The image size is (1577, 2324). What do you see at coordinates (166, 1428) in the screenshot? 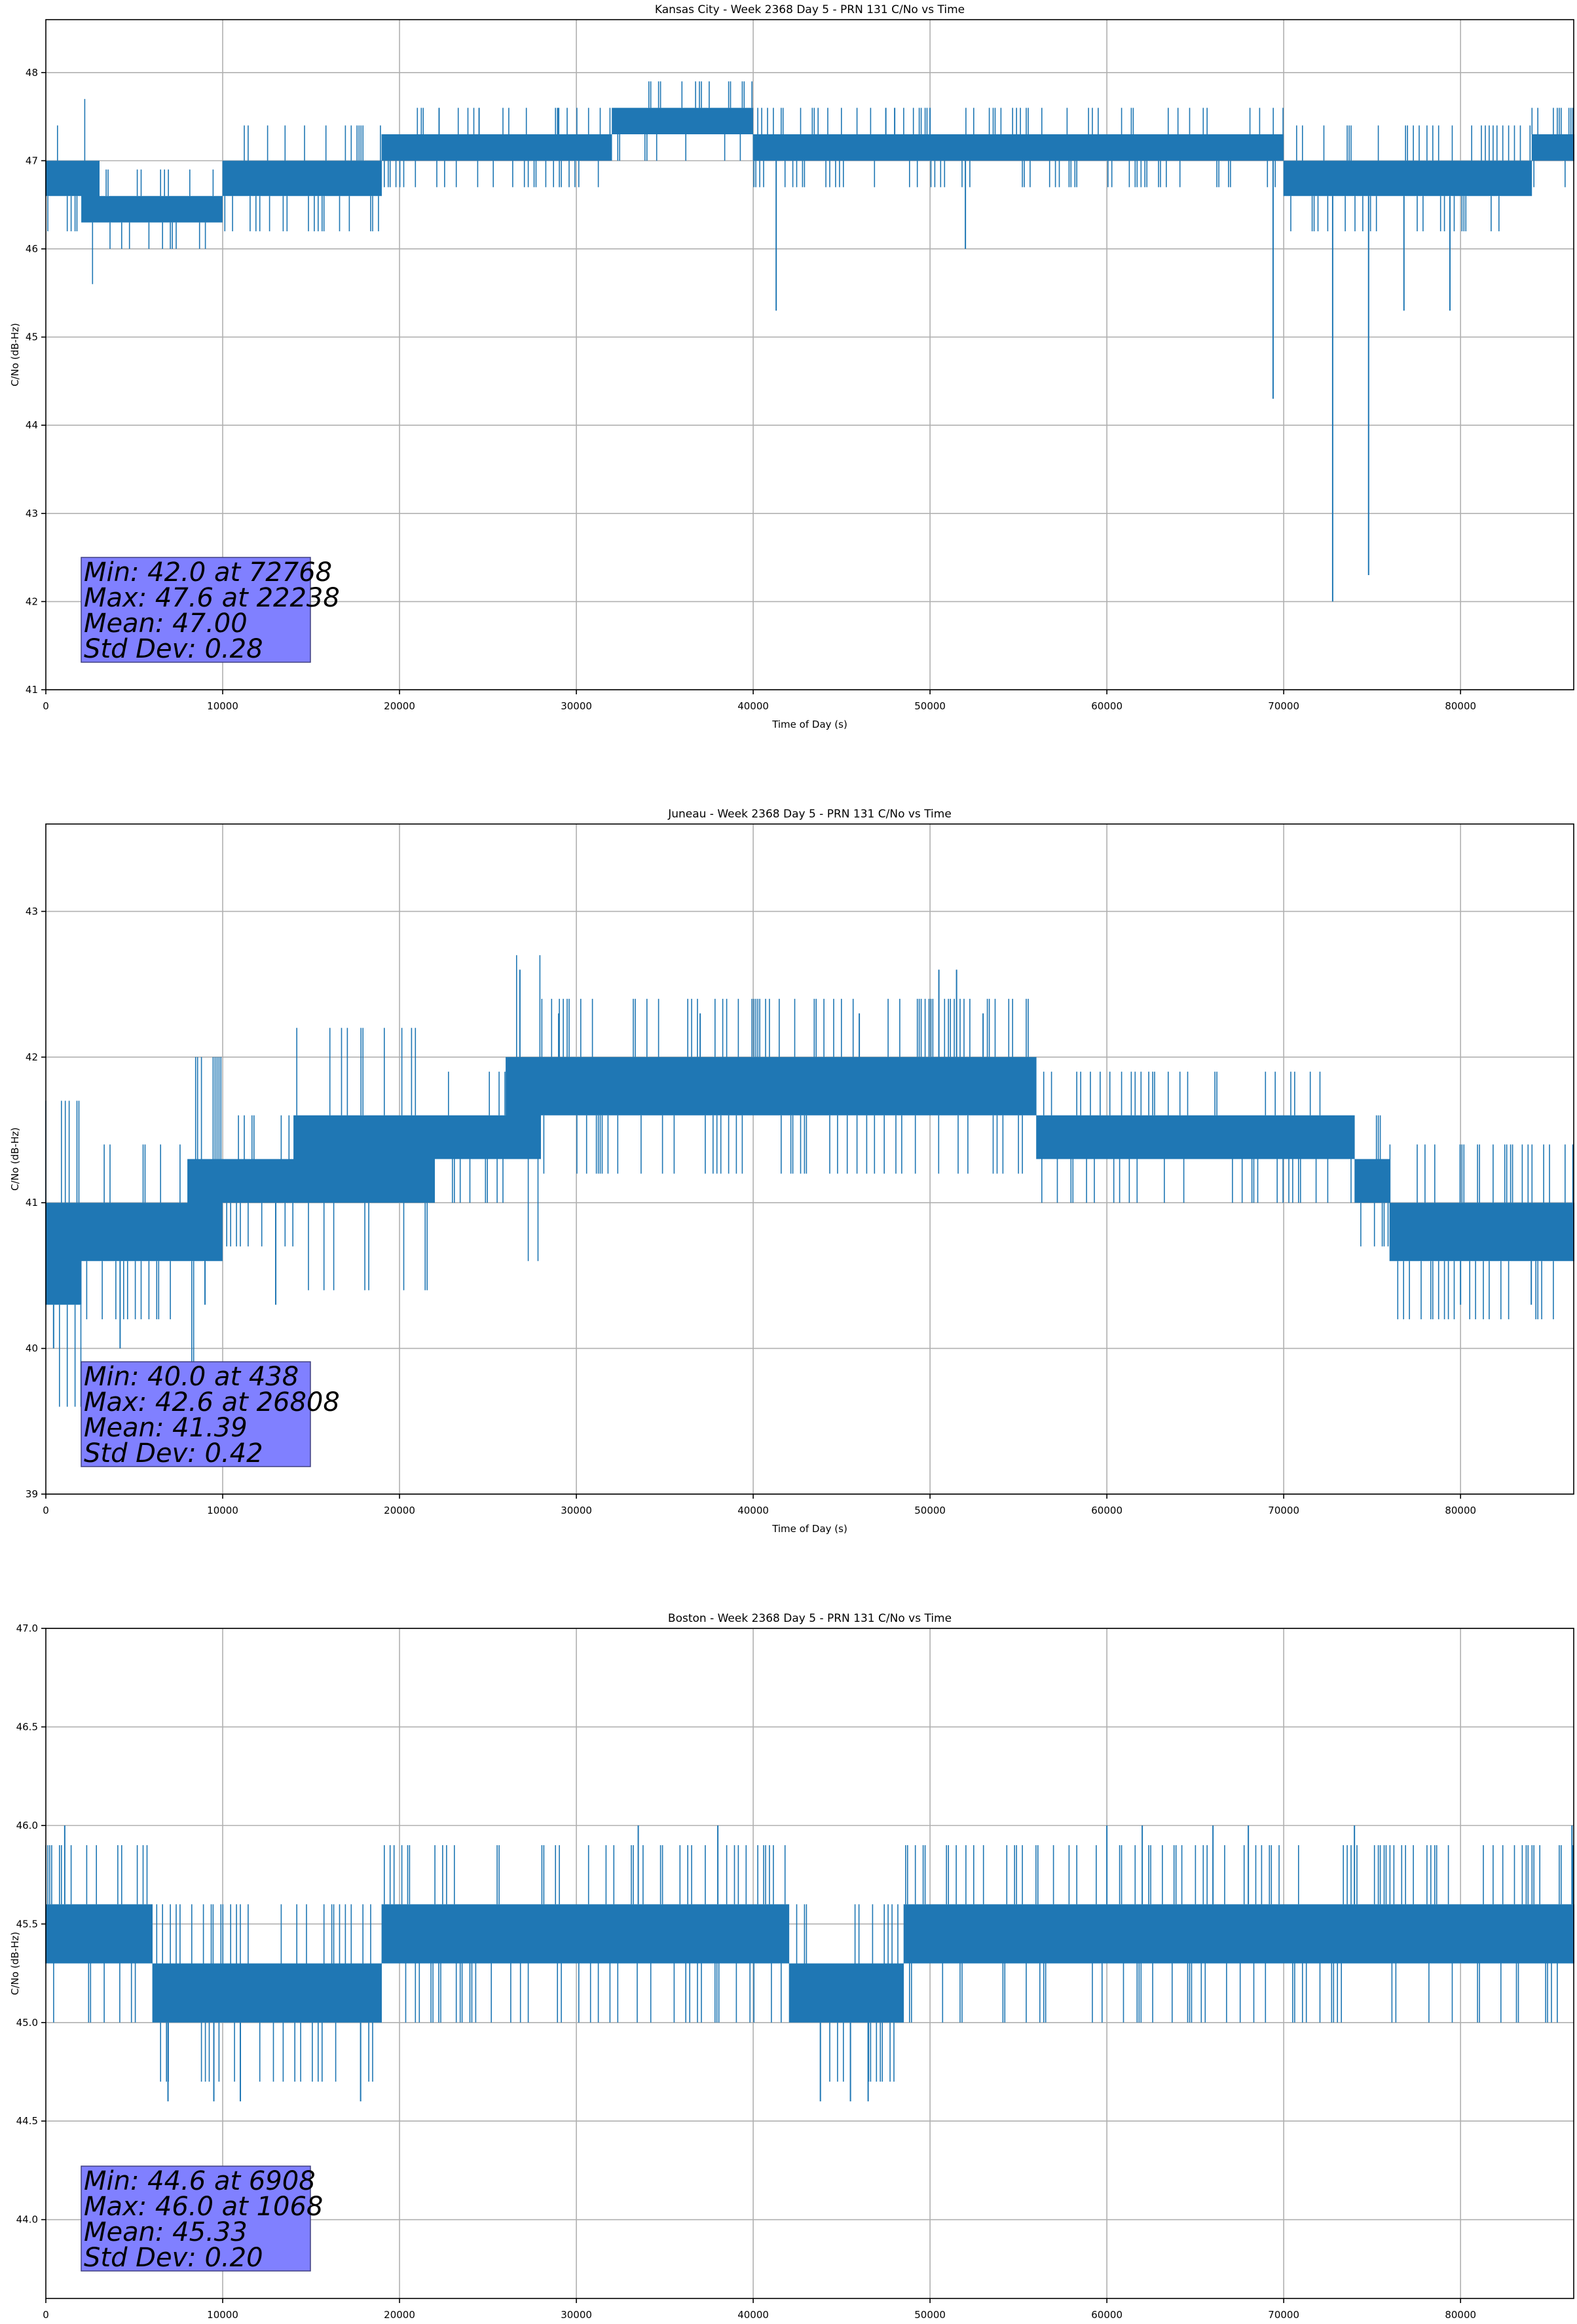
I see `stats-line: Mean: 41.39` at bounding box center [166, 1428].